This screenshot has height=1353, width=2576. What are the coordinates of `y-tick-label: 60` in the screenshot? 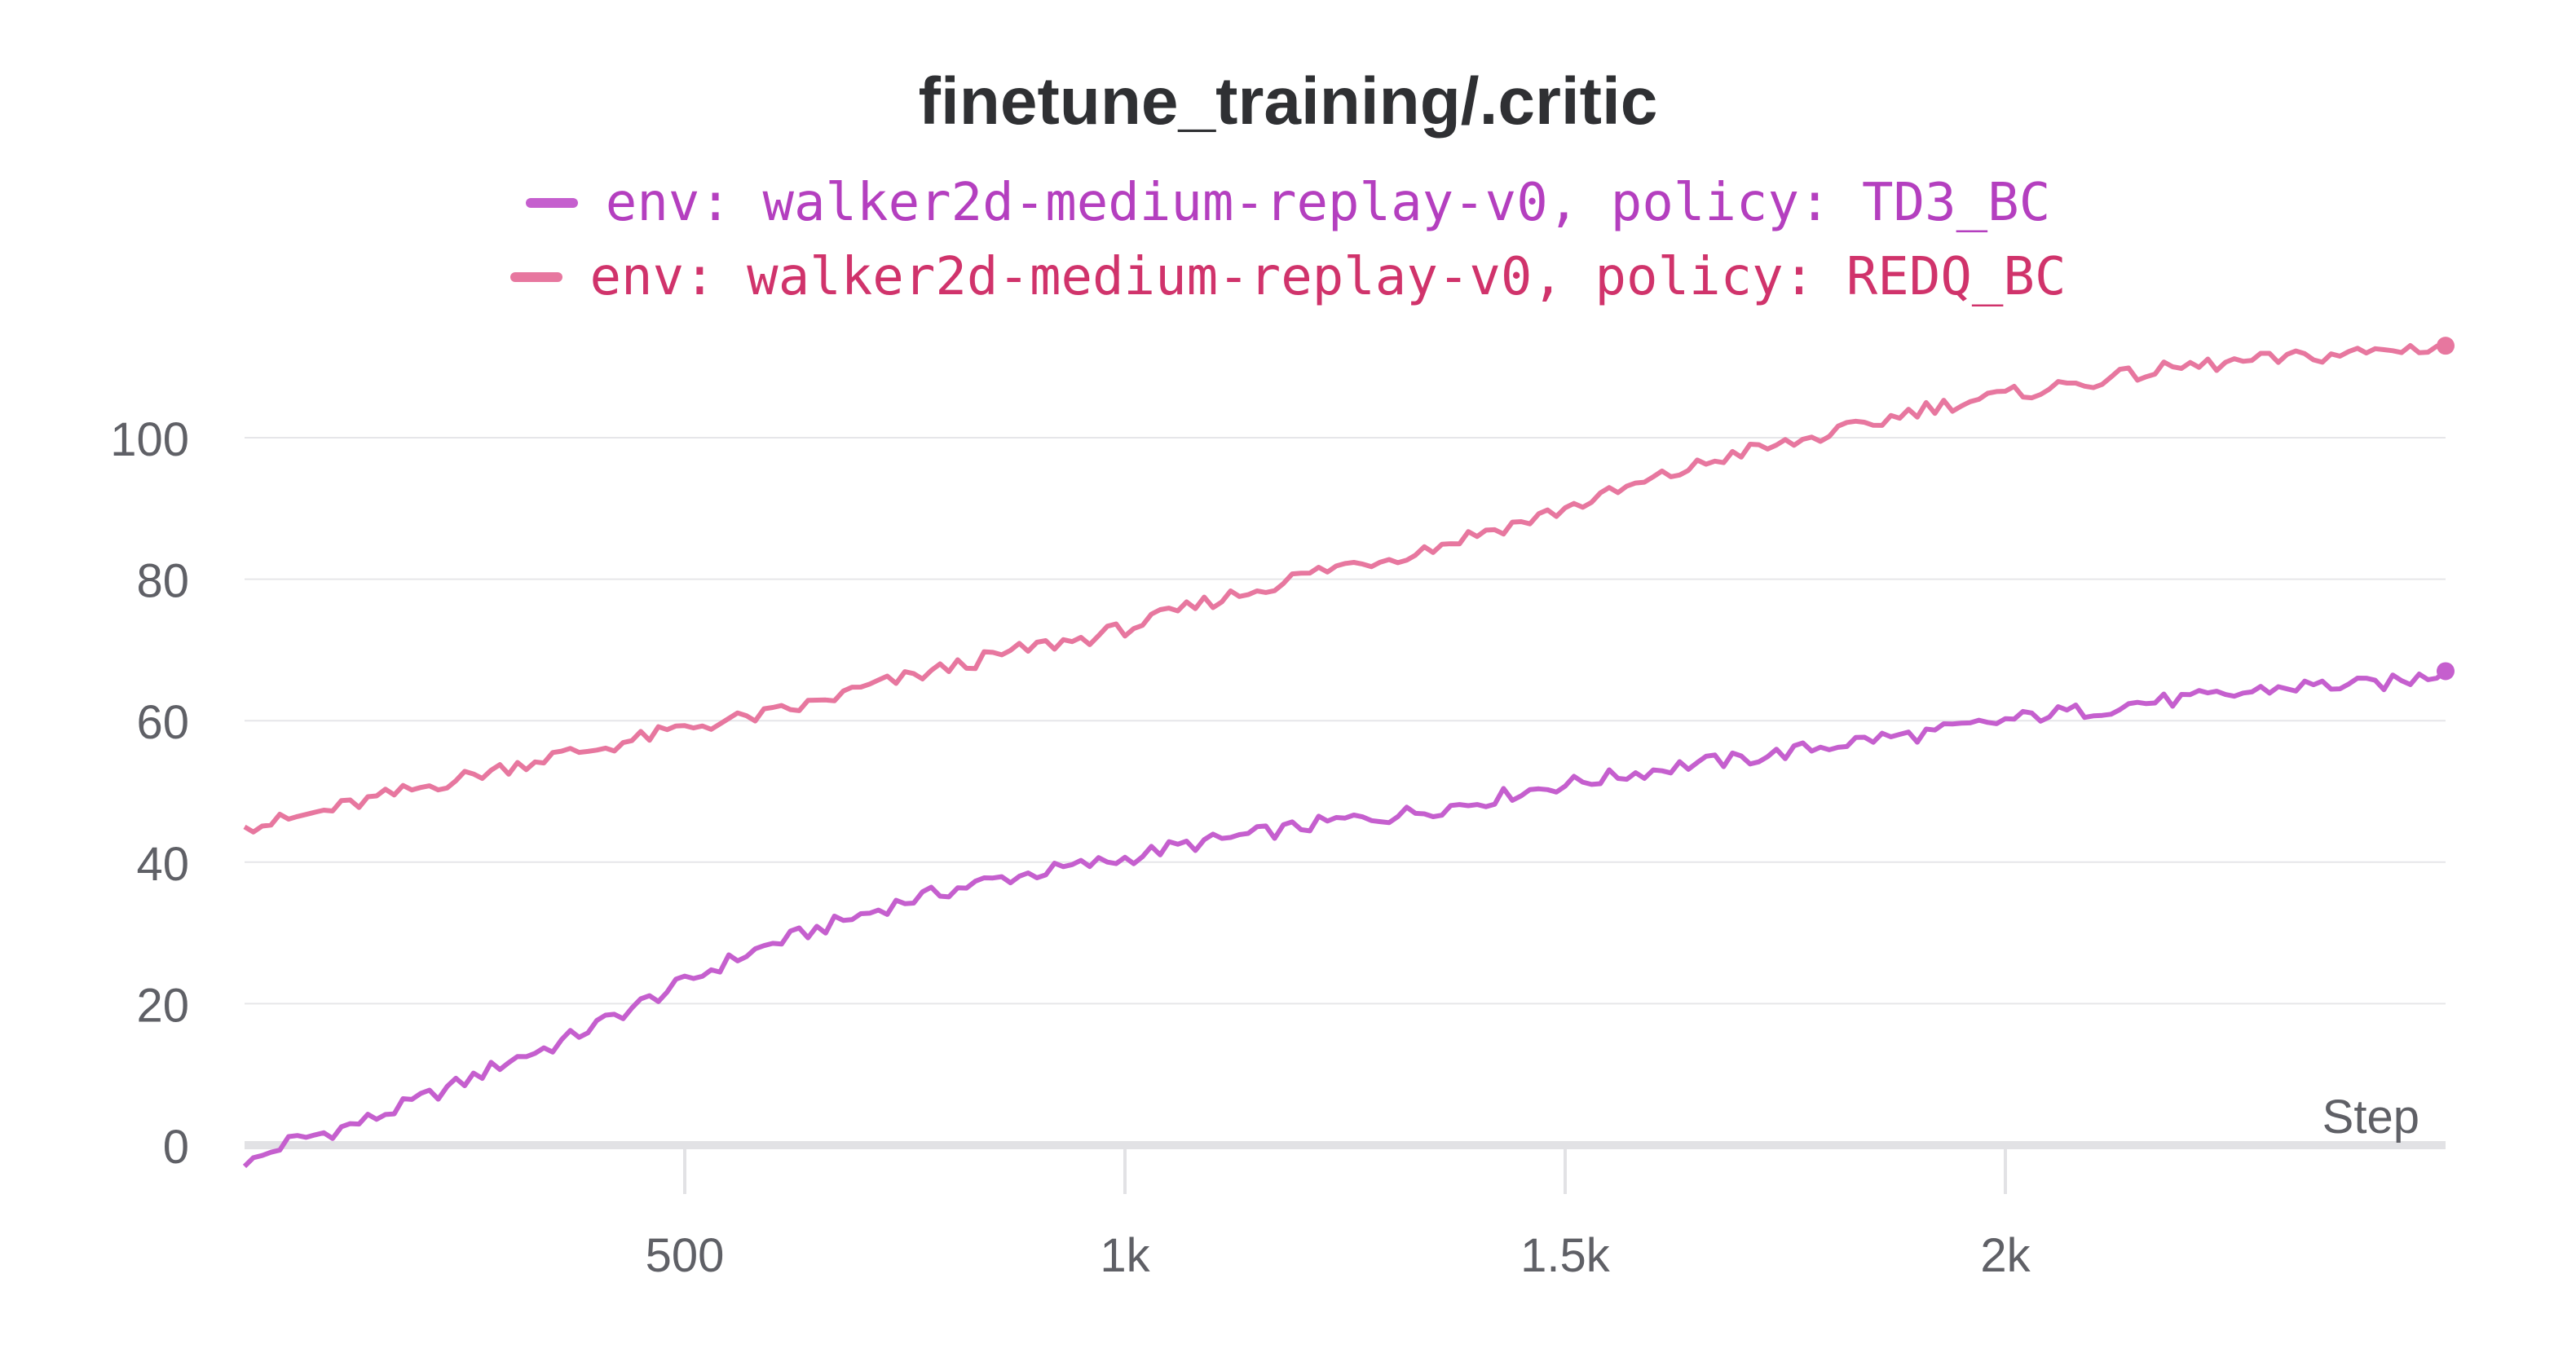 It's located at (162, 722).